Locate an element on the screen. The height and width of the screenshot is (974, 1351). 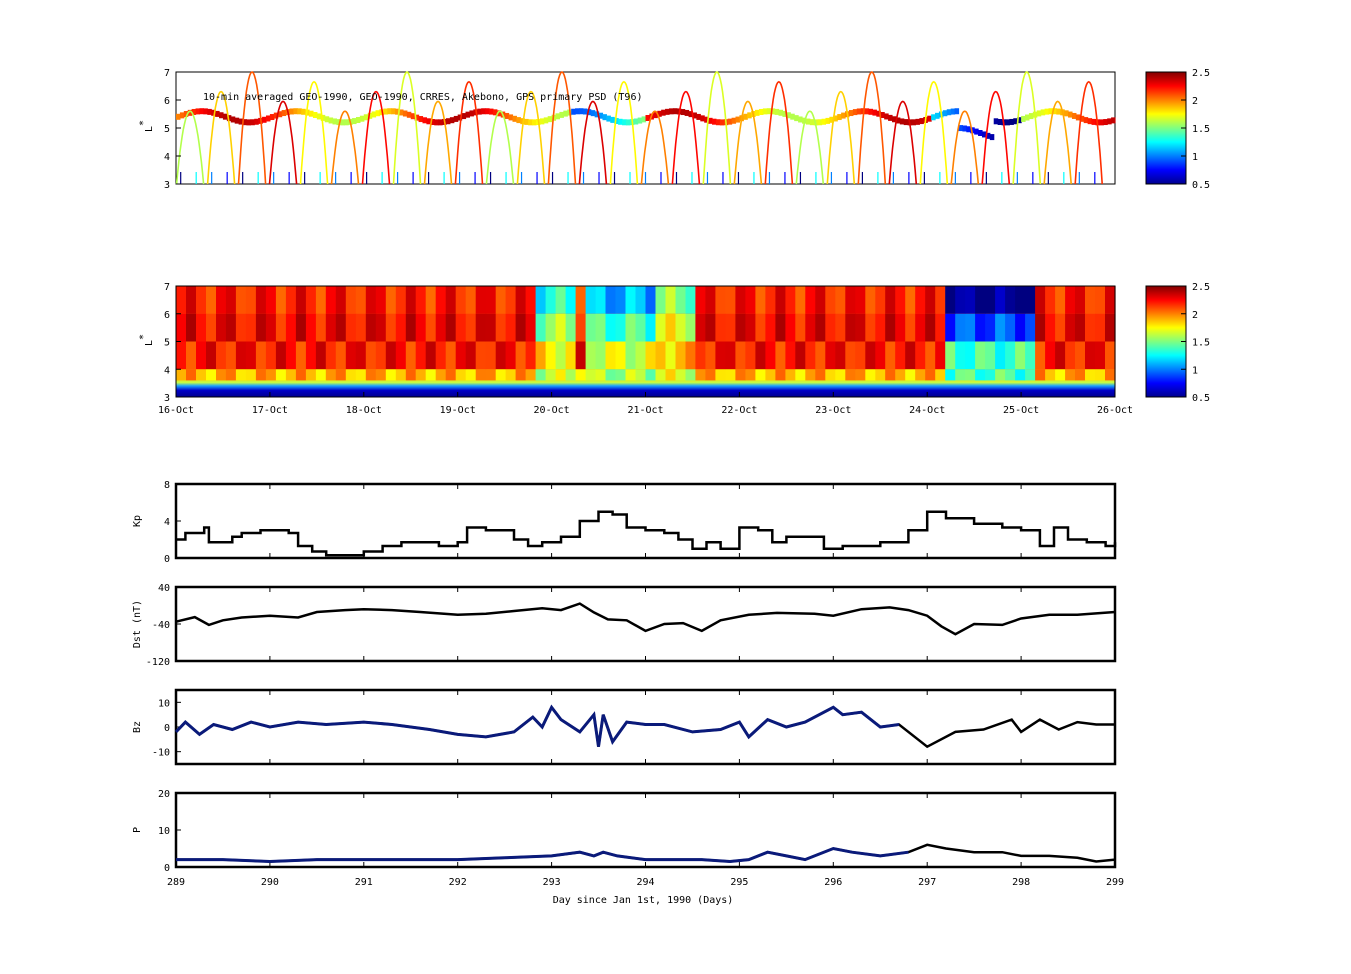
psd-track-colorbar is located at coordinates (1166, 128).